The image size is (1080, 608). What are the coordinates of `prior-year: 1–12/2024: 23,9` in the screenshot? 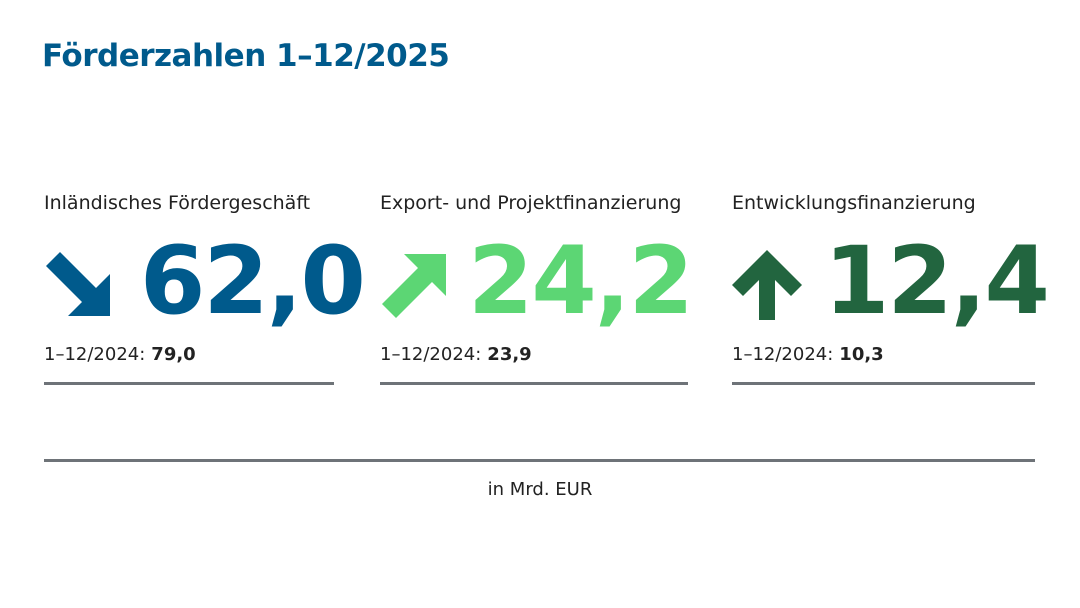 It's located at (456, 354).